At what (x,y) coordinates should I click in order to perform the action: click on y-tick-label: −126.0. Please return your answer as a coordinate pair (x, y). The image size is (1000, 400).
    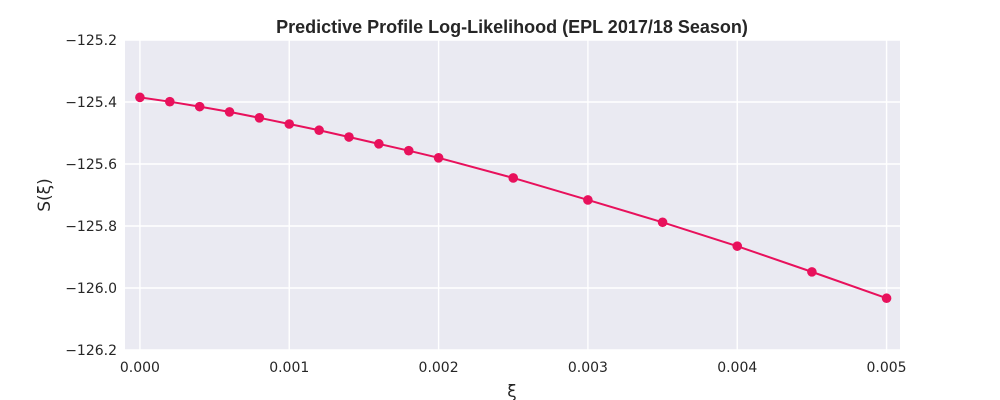
    Looking at the image, I should click on (91, 289).